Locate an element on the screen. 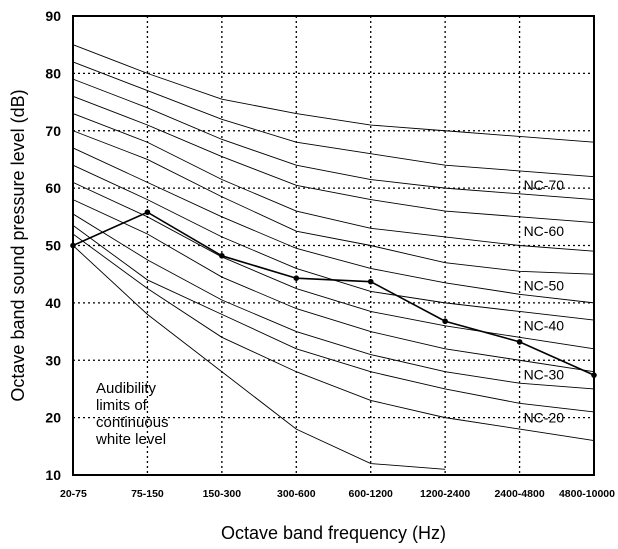 The width and height of the screenshot is (618, 549). x-tick-label: 20-75 is located at coordinates (73, 494).